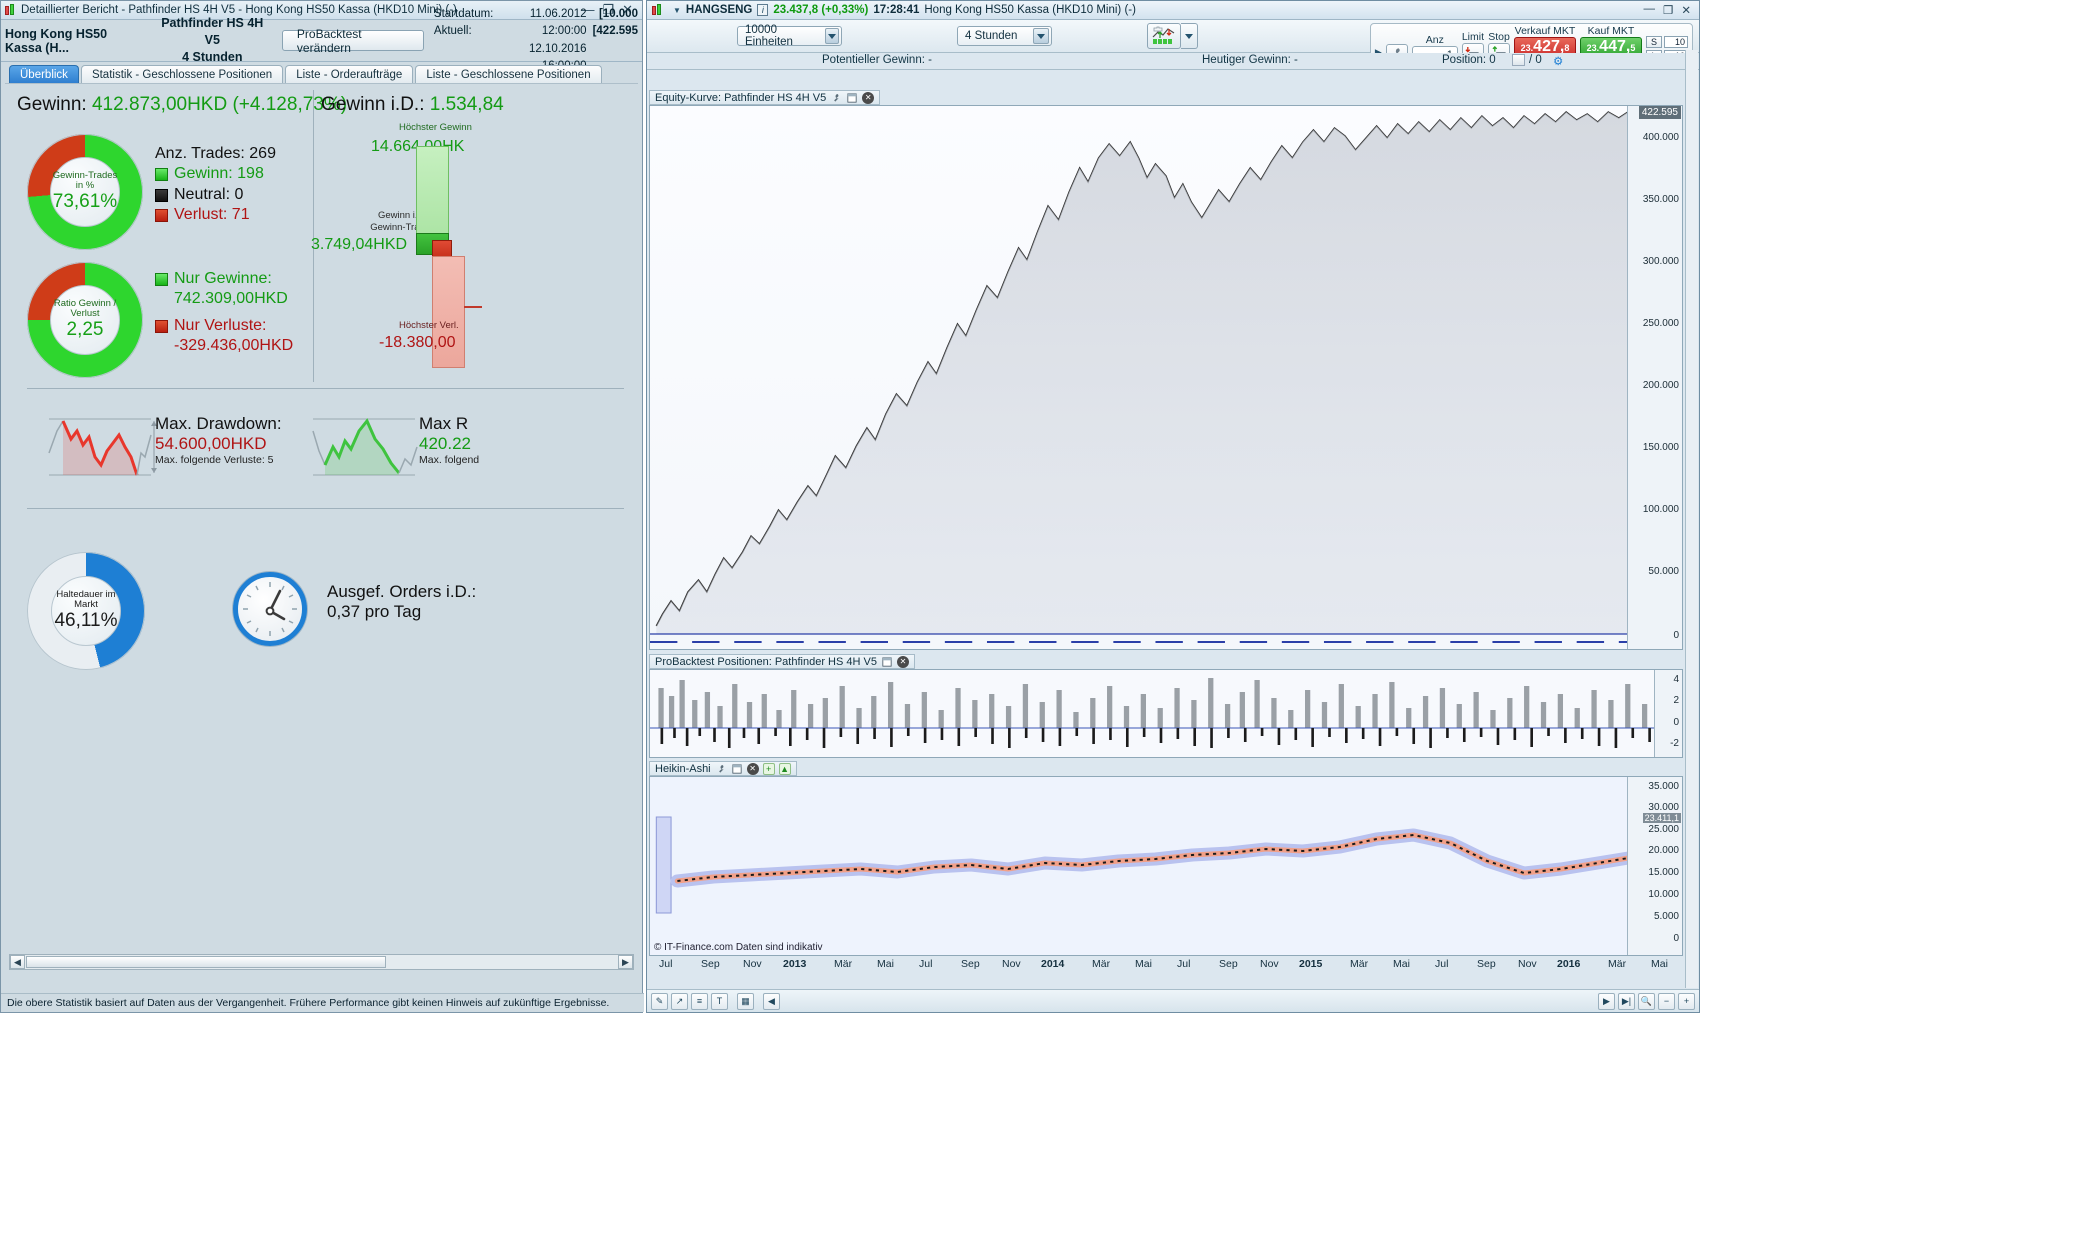 Image resolution: width=2100 pixels, height=1256 pixels. I want to click on start-date-label: Startdatum:, so click(463, 14).